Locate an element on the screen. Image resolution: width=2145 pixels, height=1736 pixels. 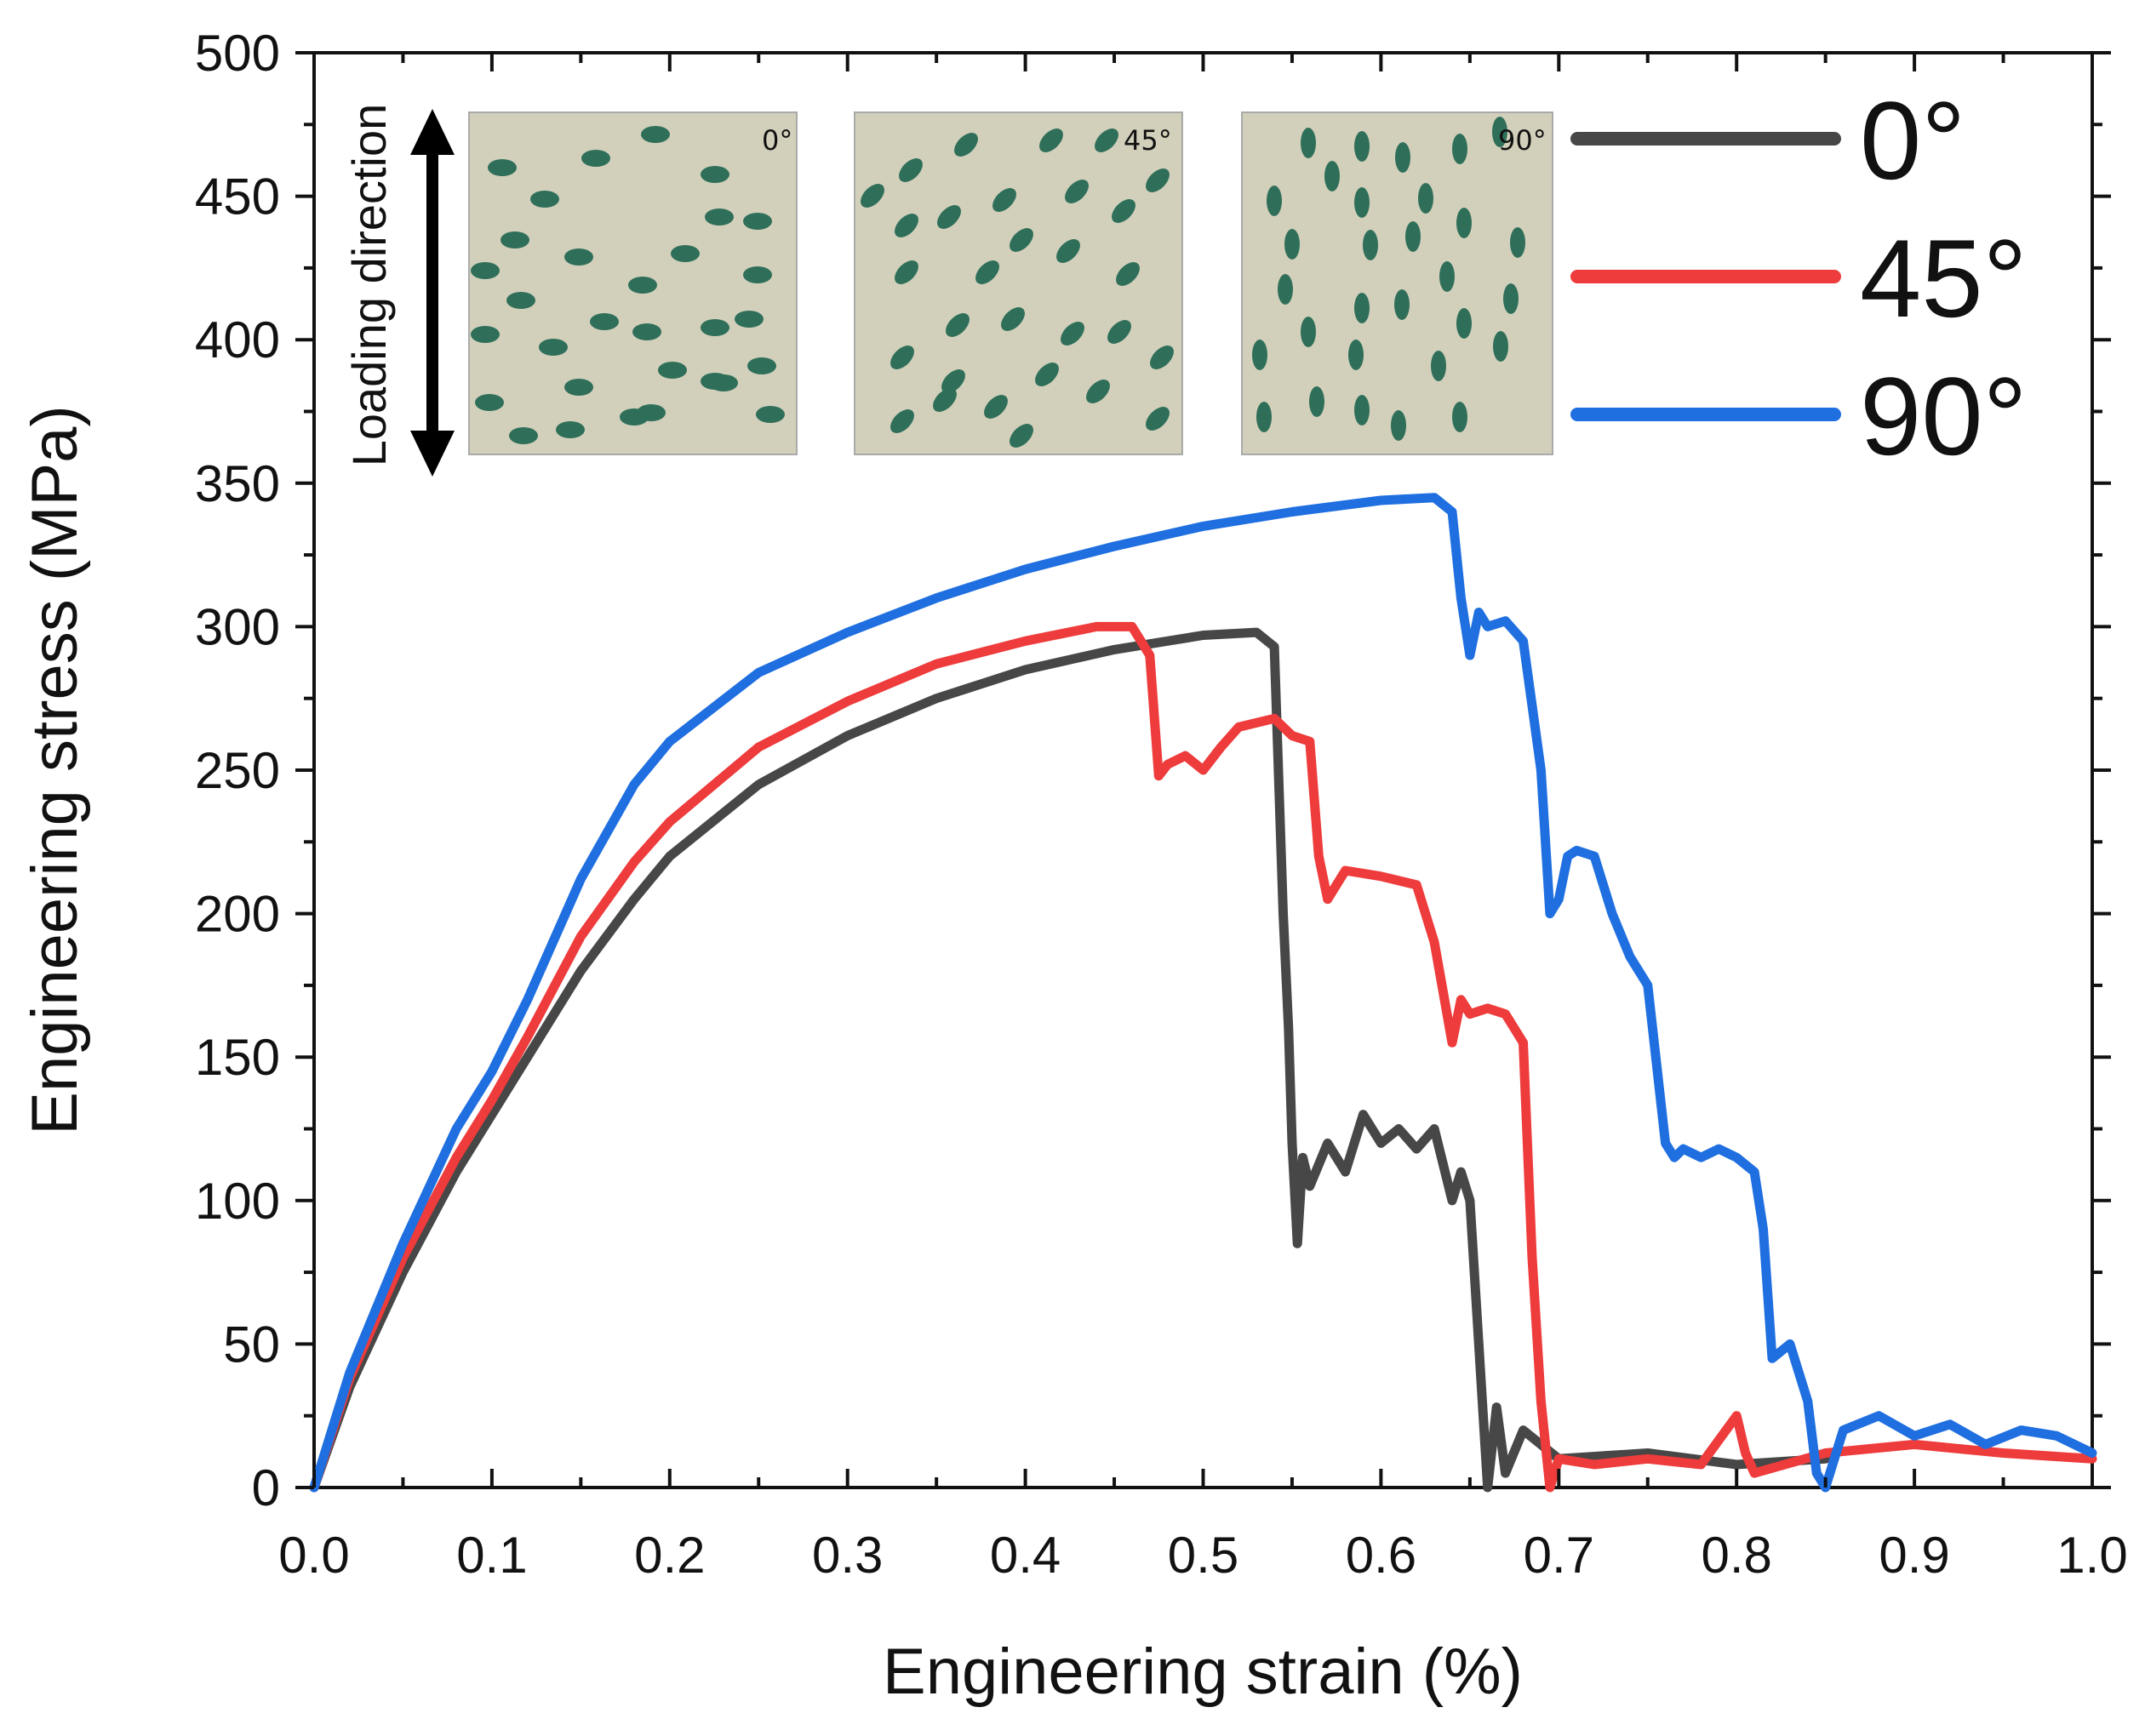
inset-panel-label-45: 45° is located at coordinates (1148, 140).